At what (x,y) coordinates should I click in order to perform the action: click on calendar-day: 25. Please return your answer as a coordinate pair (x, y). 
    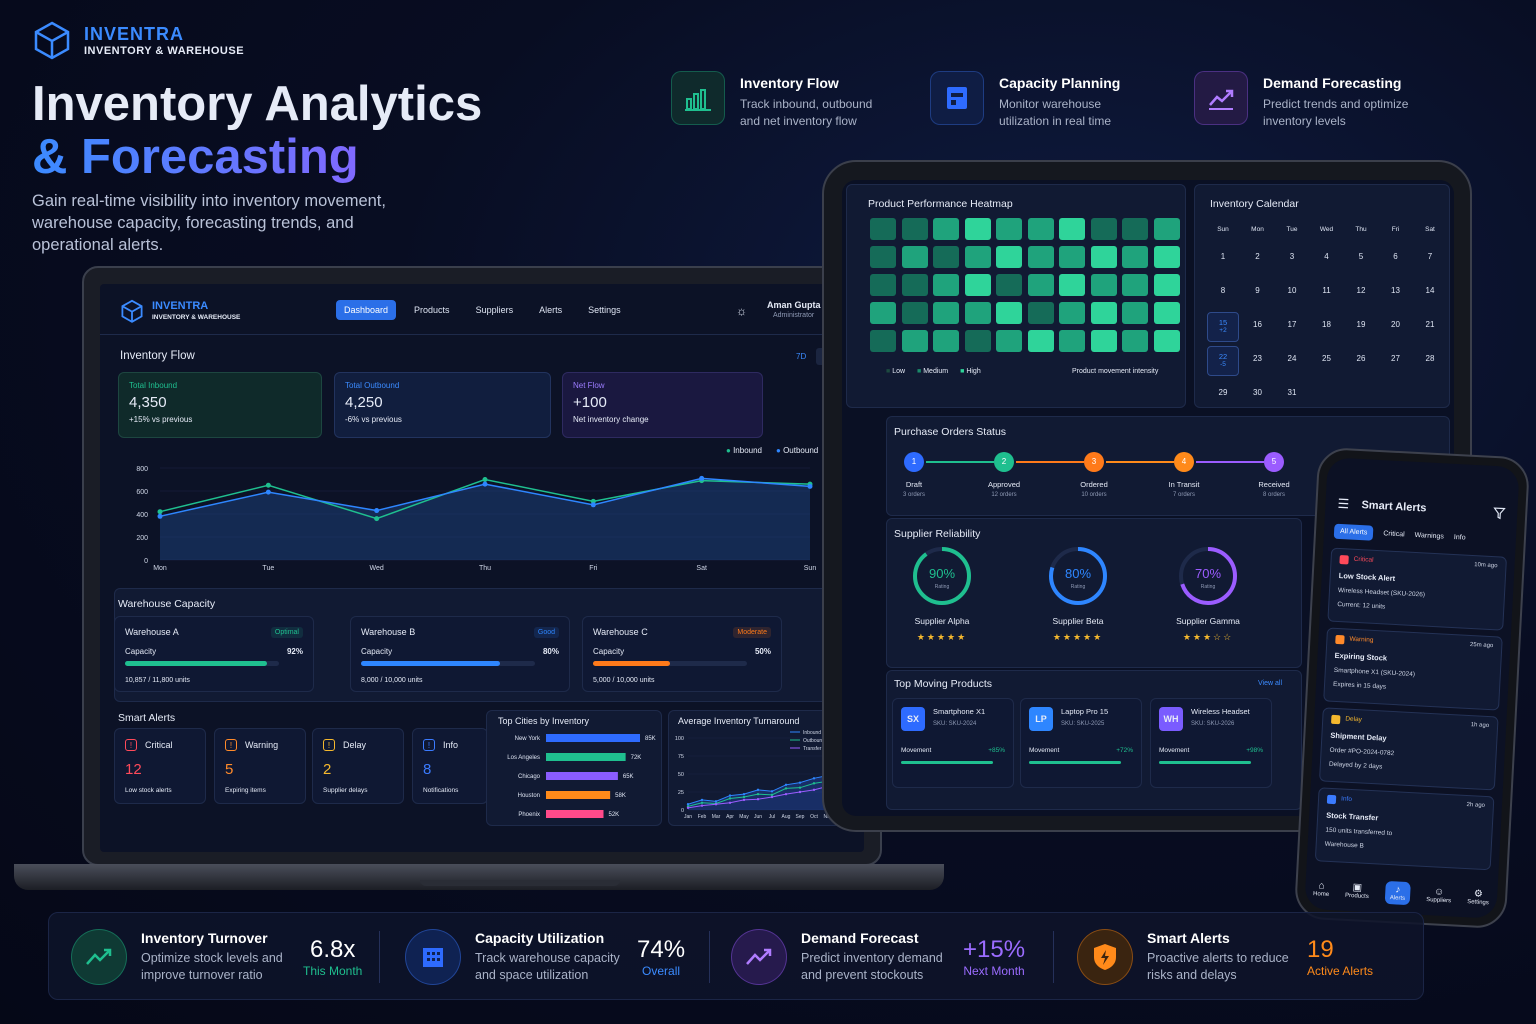
    Looking at the image, I should click on (1326, 358).